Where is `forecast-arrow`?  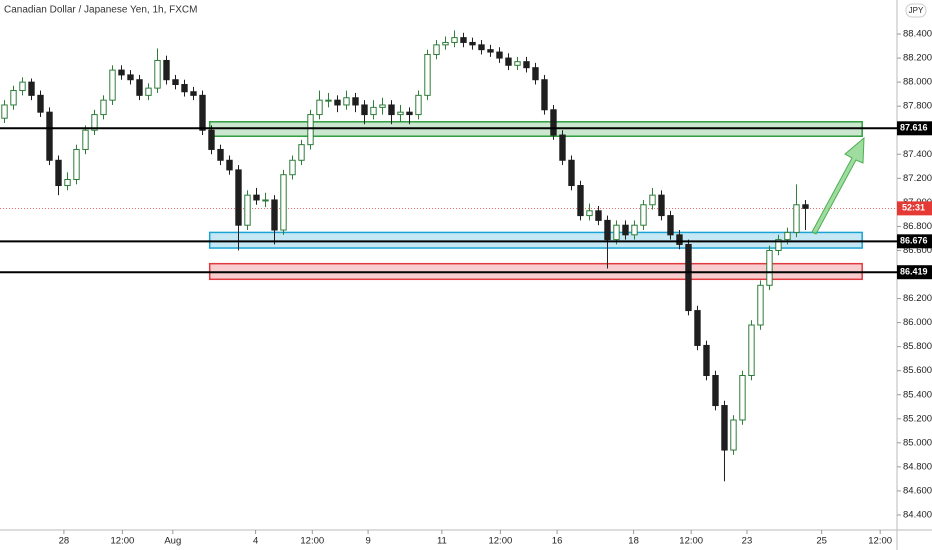 forecast-arrow is located at coordinates (838, 185).